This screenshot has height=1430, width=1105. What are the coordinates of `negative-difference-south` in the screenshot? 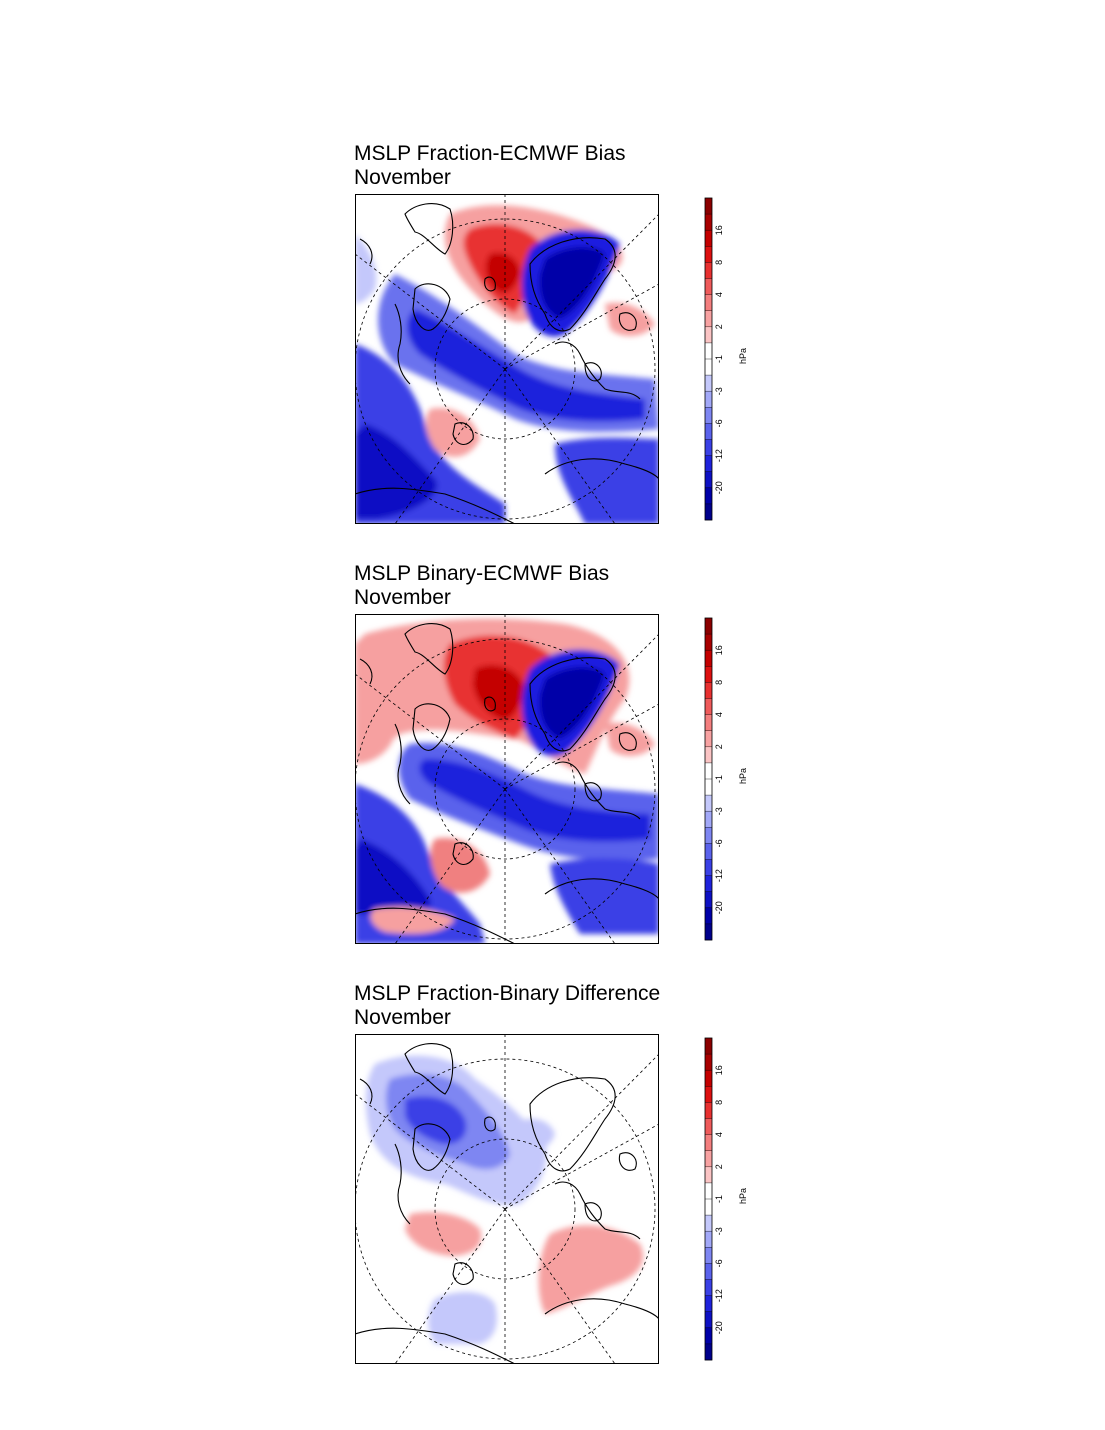 It's located at (462, 1318).